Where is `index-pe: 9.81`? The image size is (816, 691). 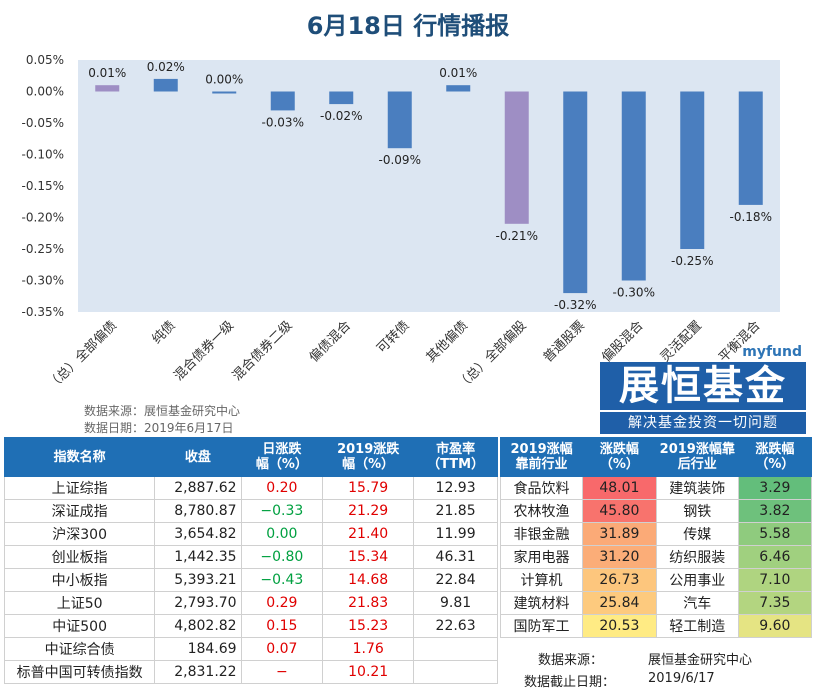 index-pe: 9.81 is located at coordinates (455, 603).